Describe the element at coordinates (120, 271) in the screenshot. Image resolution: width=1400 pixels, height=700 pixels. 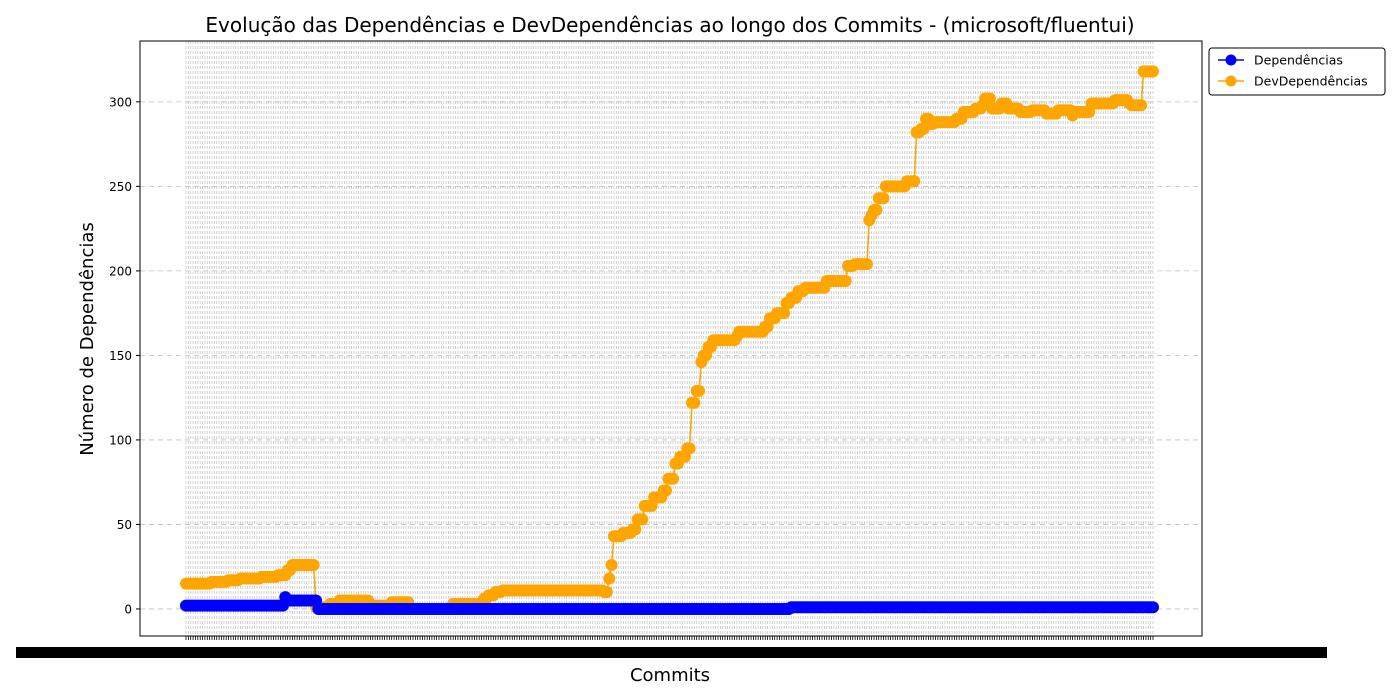
I see `y-tick-label: 200` at that location.